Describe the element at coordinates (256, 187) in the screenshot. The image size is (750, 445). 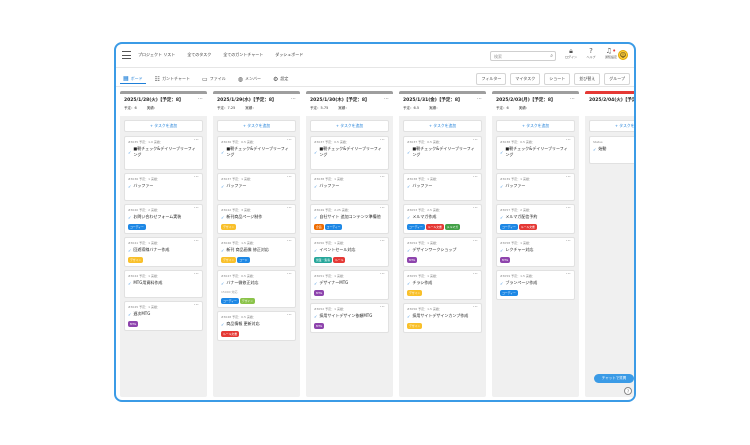
I see `task-card: #3037 予定：1 実績： ⋯ ✓ バッファー` at that location.